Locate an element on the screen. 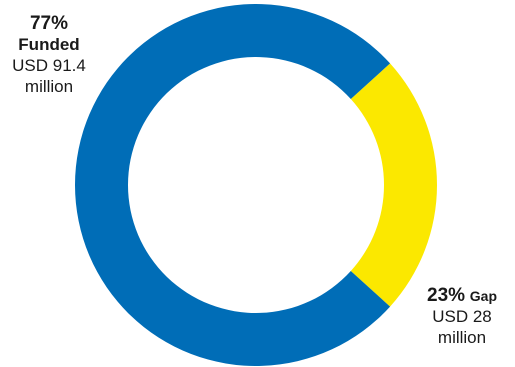 Image resolution: width=515 pixels, height=367 pixels. funded-amount-line2: million is located at coordinates (49, 86).